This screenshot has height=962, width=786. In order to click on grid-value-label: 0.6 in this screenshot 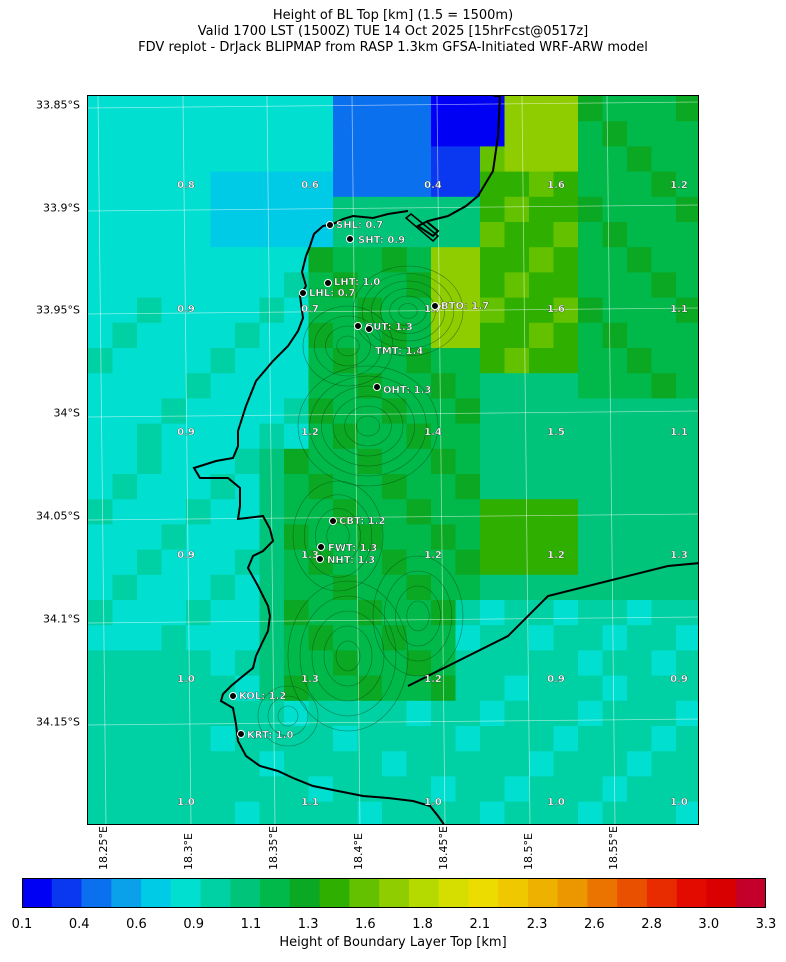, I will do `click(310, 185)`.